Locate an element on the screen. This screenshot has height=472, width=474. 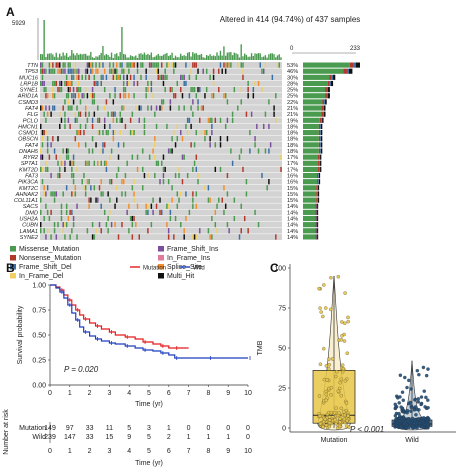
percent-label: 14% is located at coordinates (292, 232).